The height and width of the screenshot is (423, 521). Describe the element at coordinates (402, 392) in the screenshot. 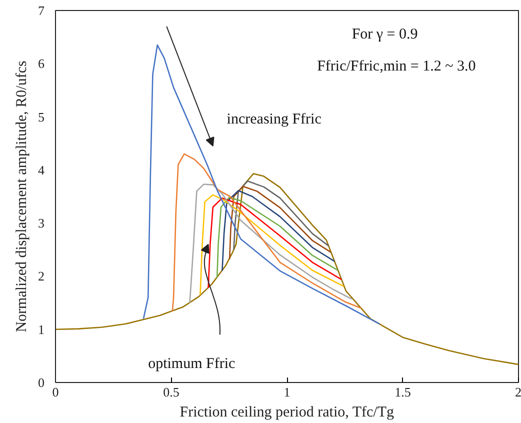

I see `x-tick-label: 1.5` at that location.